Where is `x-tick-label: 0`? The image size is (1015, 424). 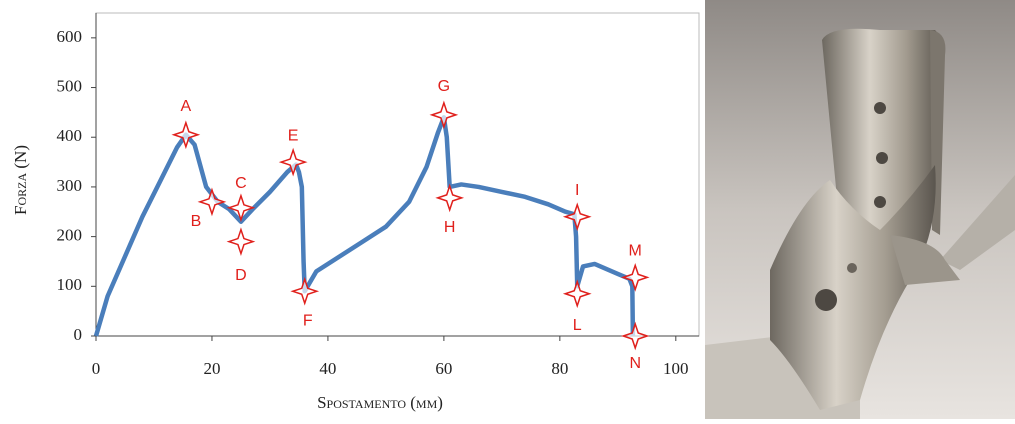
x-tick-label: 0 is located at coordinates (96, 368).